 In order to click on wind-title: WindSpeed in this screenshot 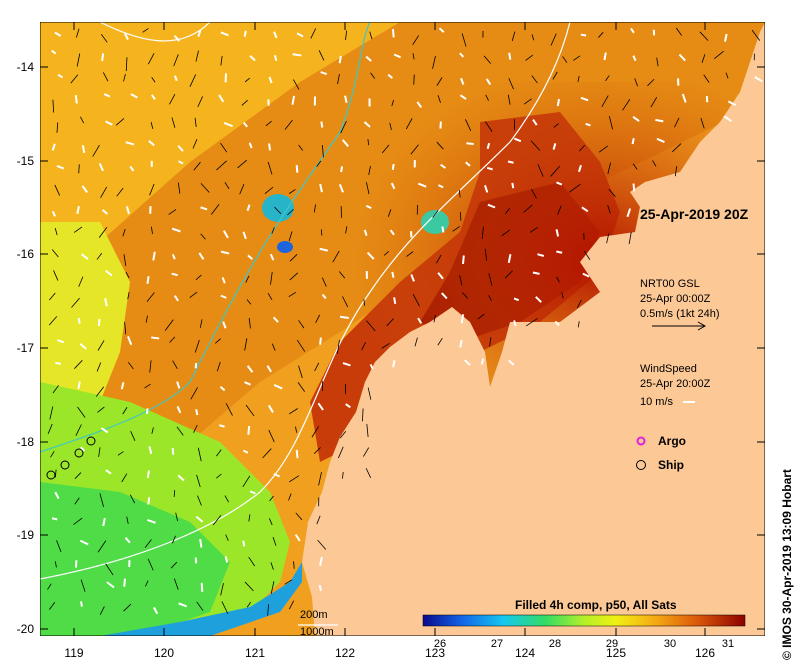, I will do `click(668, 369)`.